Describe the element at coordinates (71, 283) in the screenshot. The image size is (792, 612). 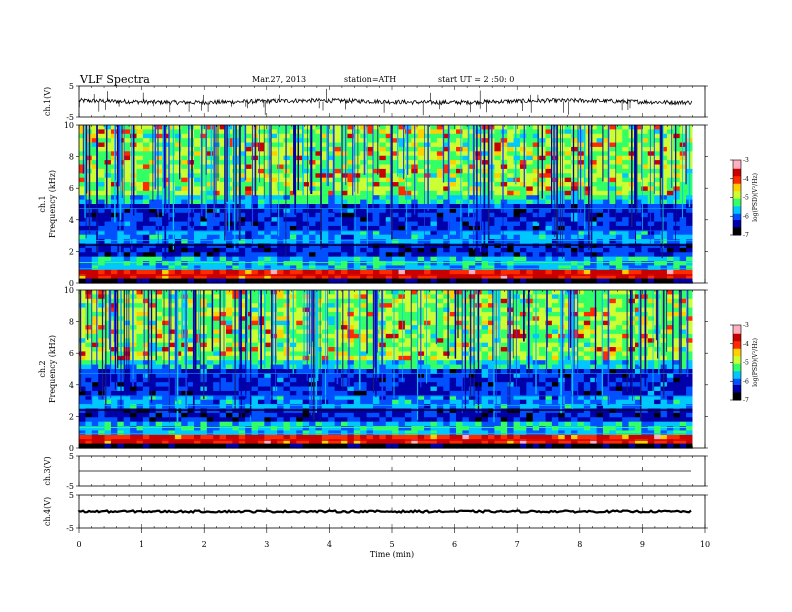
I see `ch1-spectrogram-ytick-label: 0` at that location.